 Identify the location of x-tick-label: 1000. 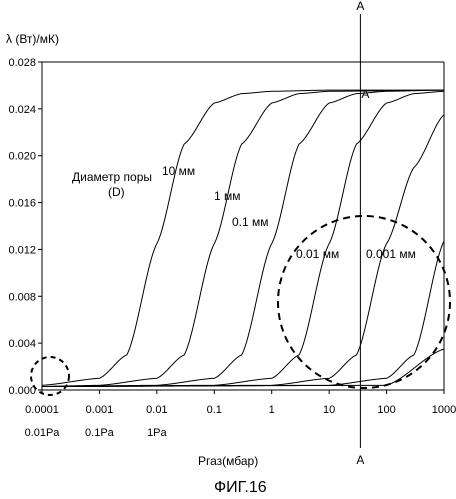
(444, 410).